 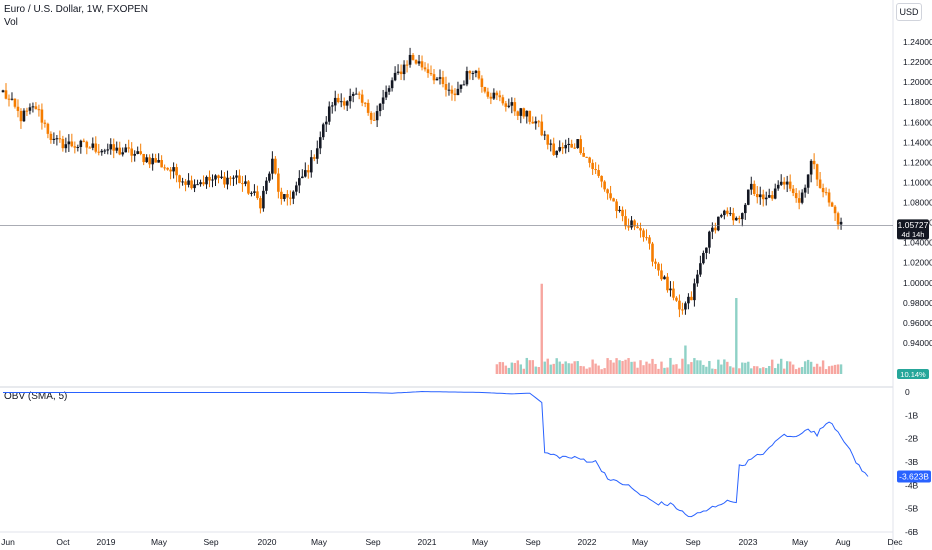 What do you see at coordinates (917, 42) in the screenshot?
I see `price-tick-label: 1.24000` at bounding box center [917, 42].